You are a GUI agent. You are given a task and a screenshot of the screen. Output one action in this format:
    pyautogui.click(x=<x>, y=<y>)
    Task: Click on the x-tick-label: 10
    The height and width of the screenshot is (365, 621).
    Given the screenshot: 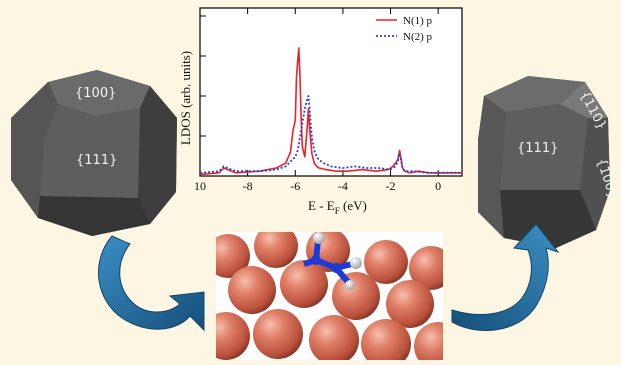 What is the action you would take?
    pyautogui.click(x=200, y=186)
    